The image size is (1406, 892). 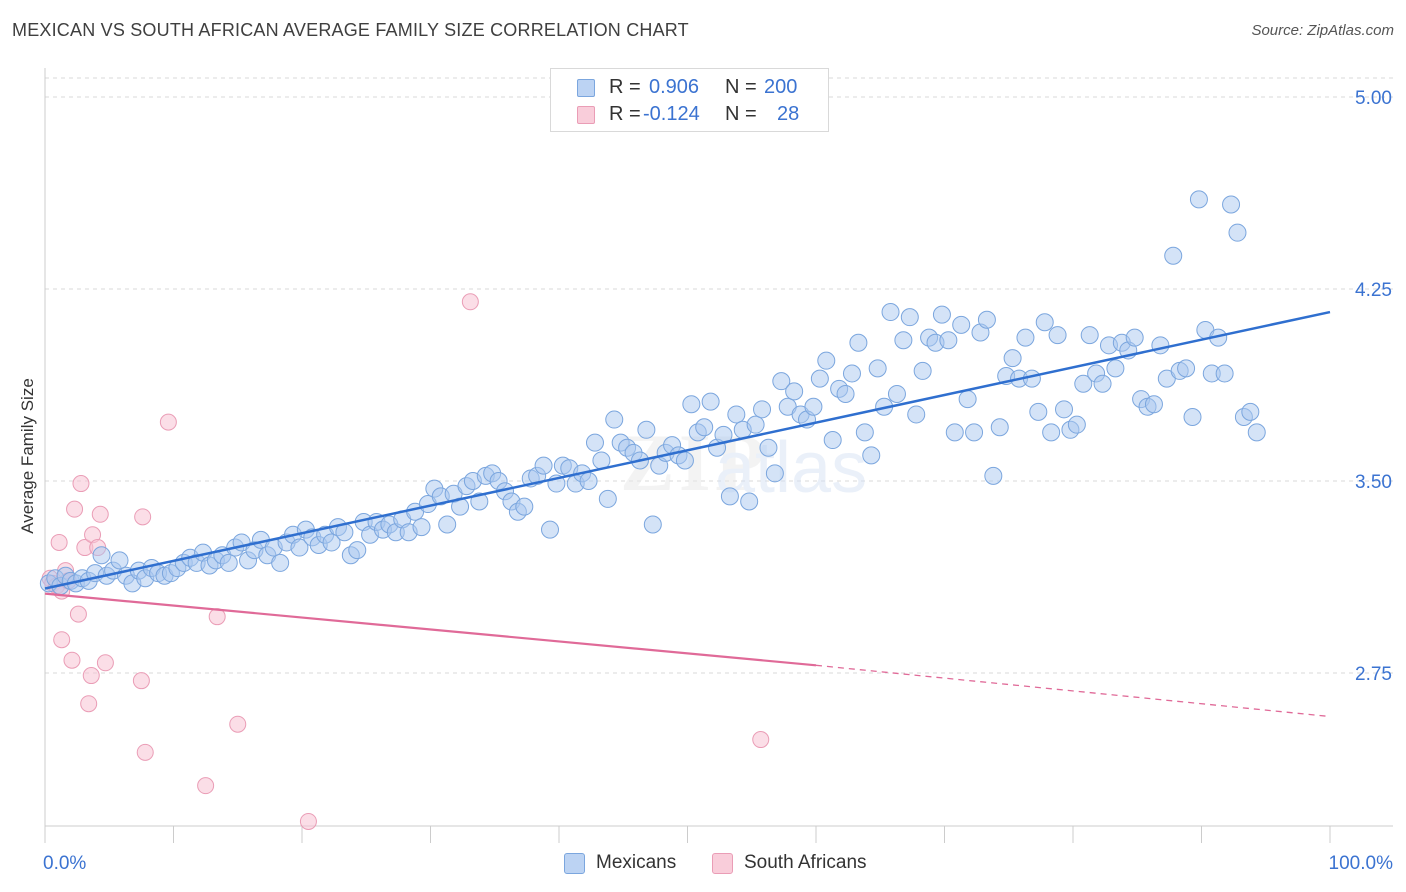 I want to click on y-tick-label: 3.50, so click(x=1373, y=482).